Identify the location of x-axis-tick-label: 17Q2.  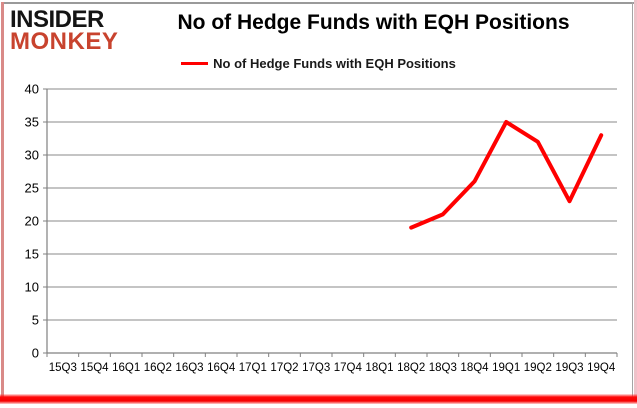
(284, 368).